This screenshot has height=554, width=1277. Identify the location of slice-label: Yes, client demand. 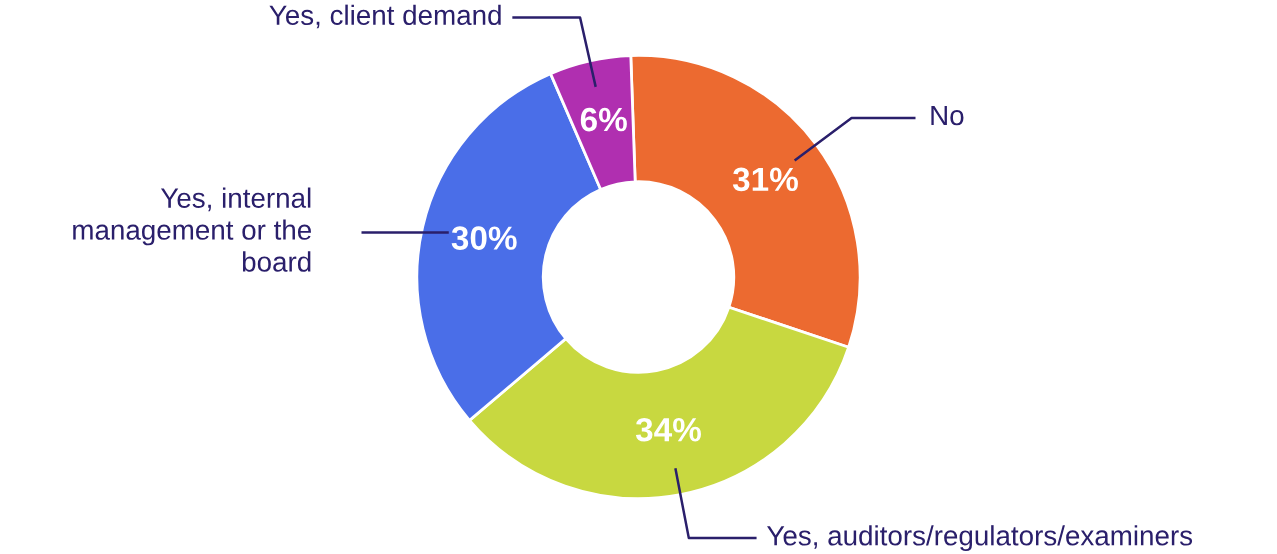
(385, 16).